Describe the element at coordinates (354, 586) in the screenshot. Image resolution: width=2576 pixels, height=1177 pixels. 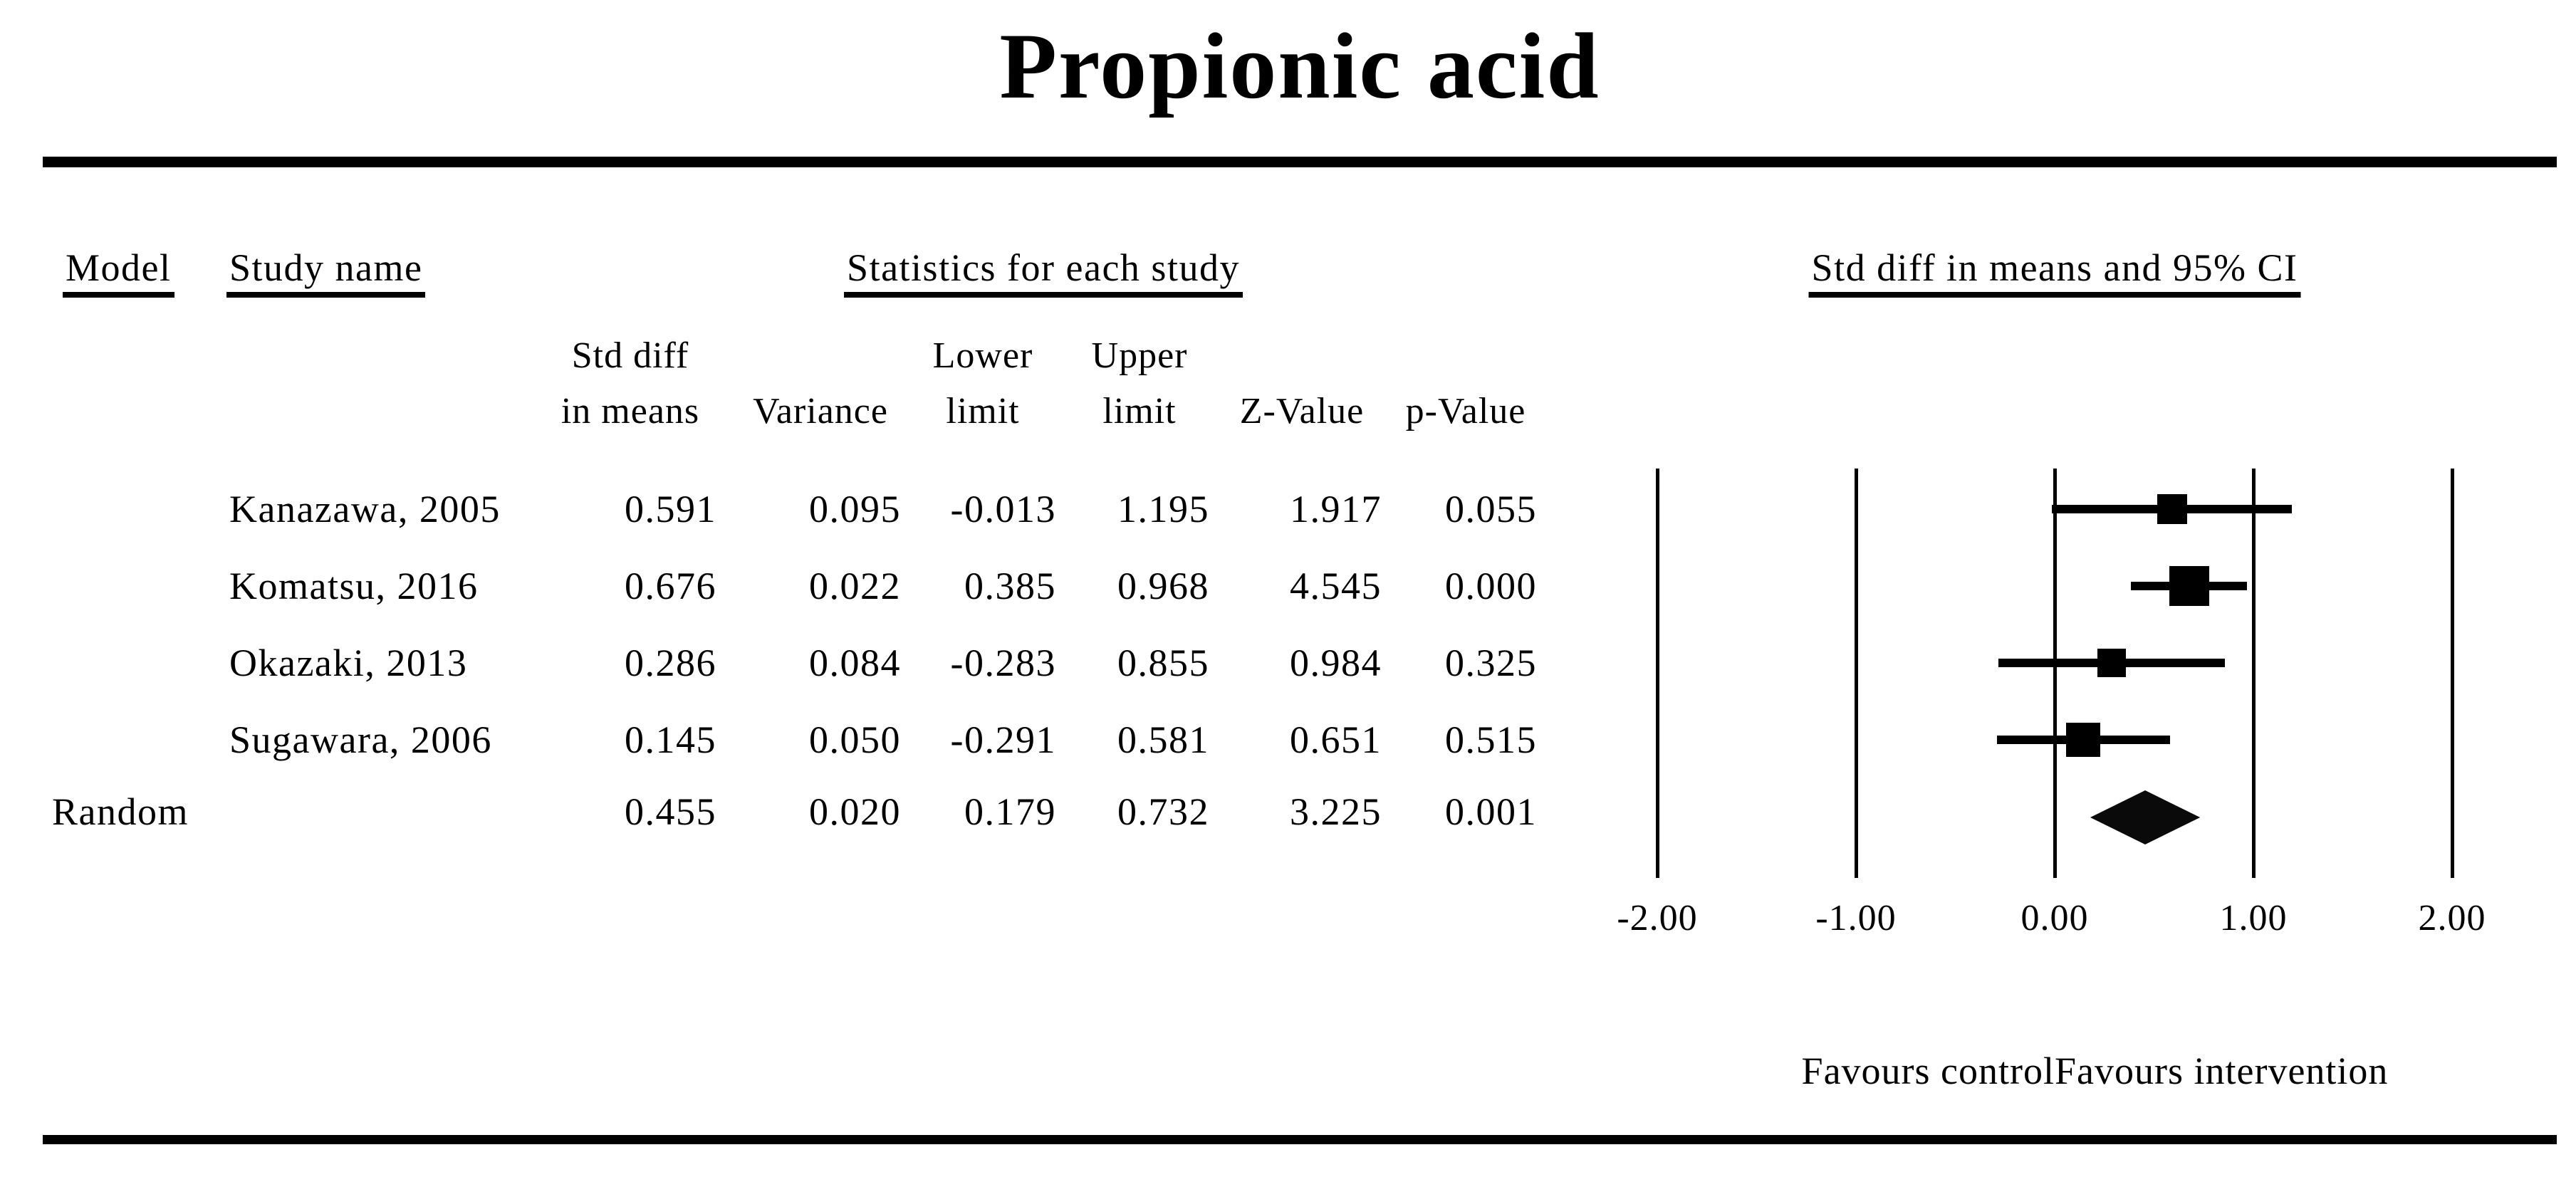
I see `study-name: Komatsu, 2016` at that location.